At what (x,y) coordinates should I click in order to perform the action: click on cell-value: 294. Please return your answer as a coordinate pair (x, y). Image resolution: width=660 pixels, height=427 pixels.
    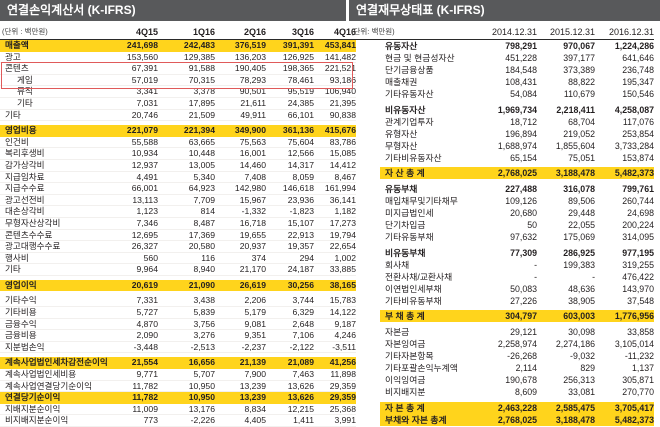
    Looking at the image, I should click on (306, 257).